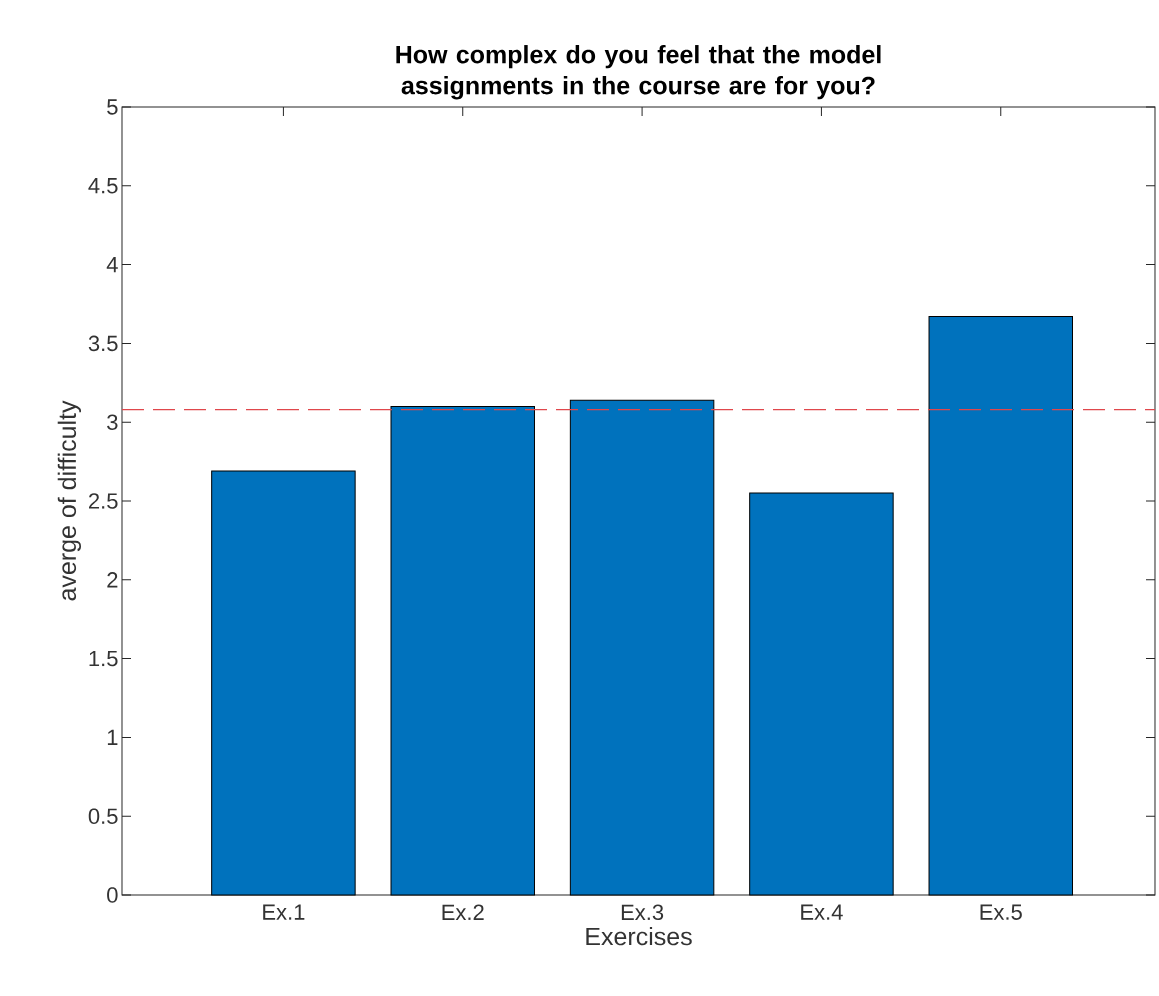 Image resolution: width=1159 pixels, height=996 pixels. Describe the element at coordinates (1001, 912) in the screenshot. I see `x-tick-label: Ex.5` at that location.